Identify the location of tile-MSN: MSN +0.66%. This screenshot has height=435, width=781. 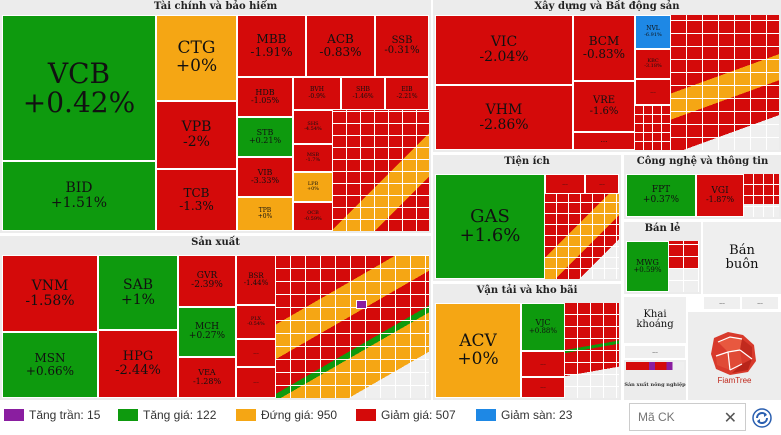
(50, 365).